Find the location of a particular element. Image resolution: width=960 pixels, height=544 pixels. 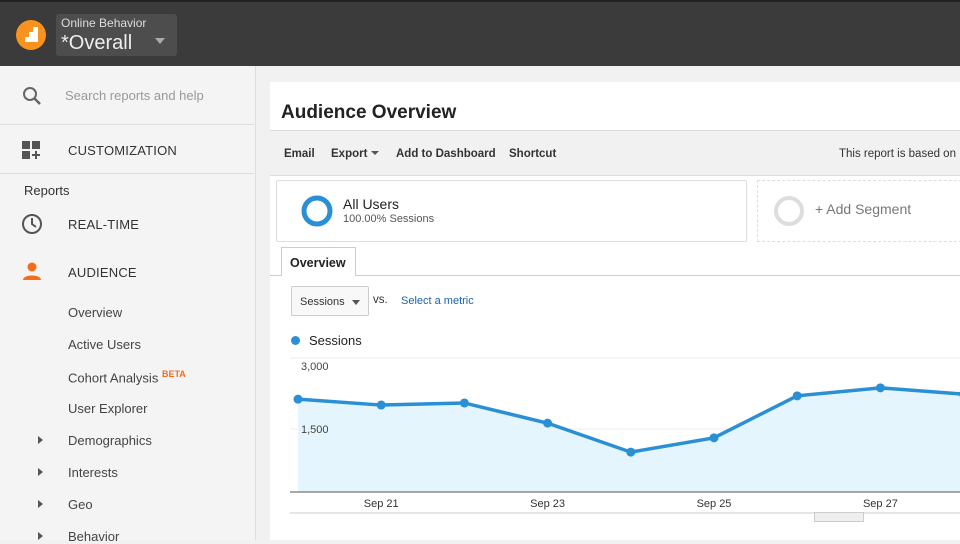

x-tick-label: Sep 27 is located at coordinates (880, 504).